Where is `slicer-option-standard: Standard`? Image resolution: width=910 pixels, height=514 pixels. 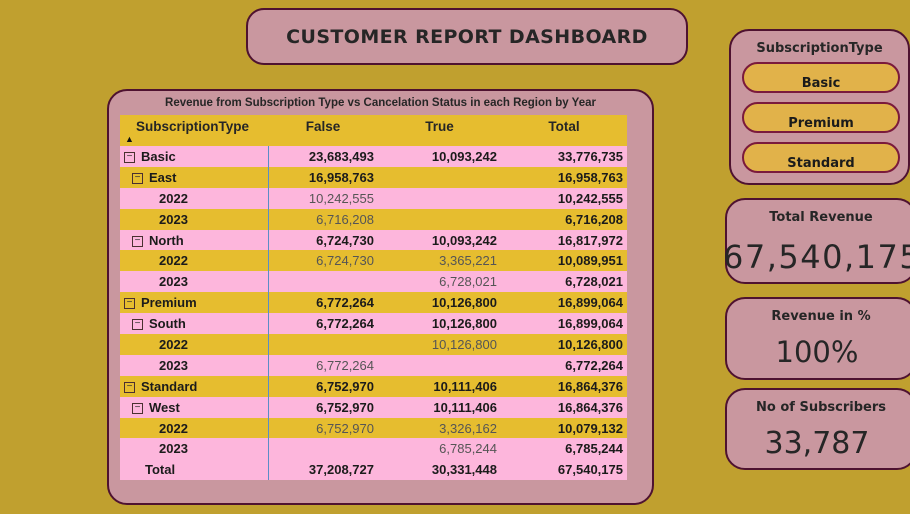
slicer-option-standard: Standard is located at coordinates (821, 157).